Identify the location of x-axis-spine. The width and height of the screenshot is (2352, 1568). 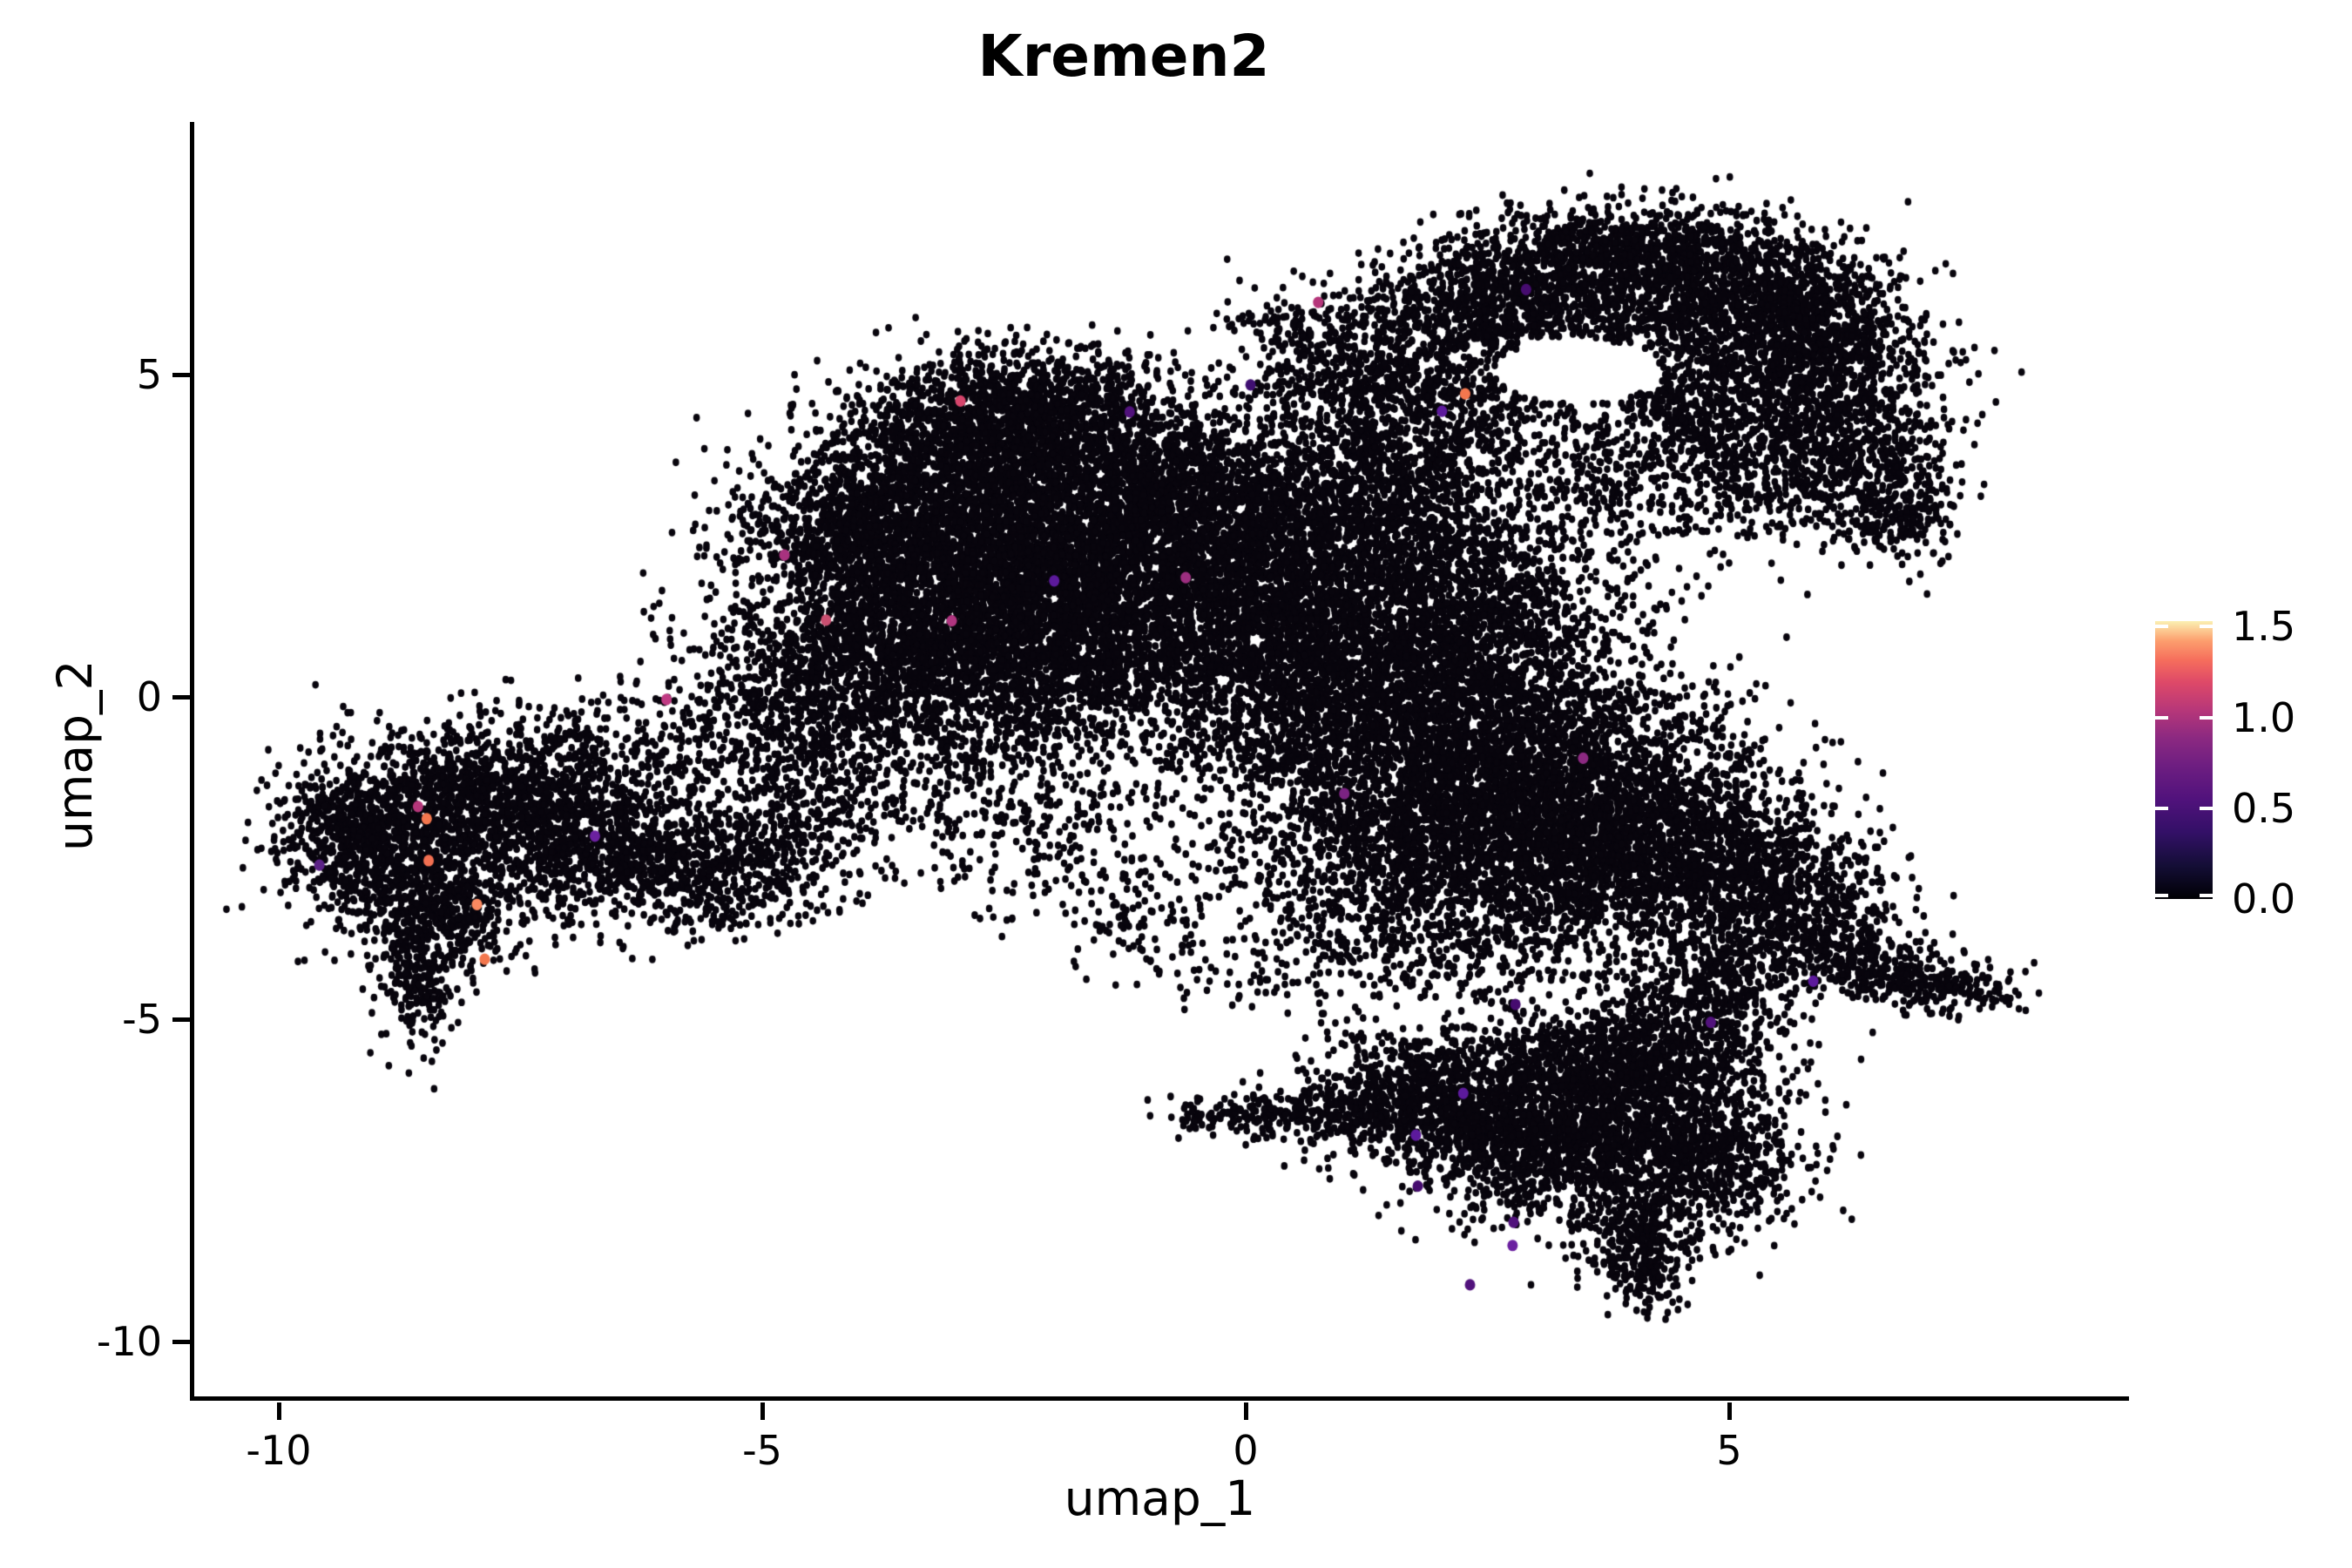
(1159, 1398).